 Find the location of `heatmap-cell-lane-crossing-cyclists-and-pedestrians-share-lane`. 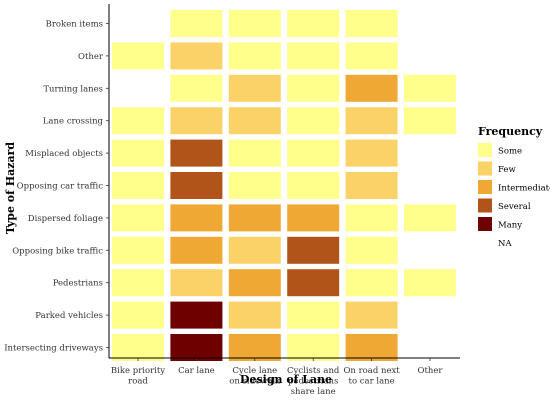

heatmap-cell-lane-crossing-cyclists-and-pedestrians-share-lane is located at coordinates (313, 121).